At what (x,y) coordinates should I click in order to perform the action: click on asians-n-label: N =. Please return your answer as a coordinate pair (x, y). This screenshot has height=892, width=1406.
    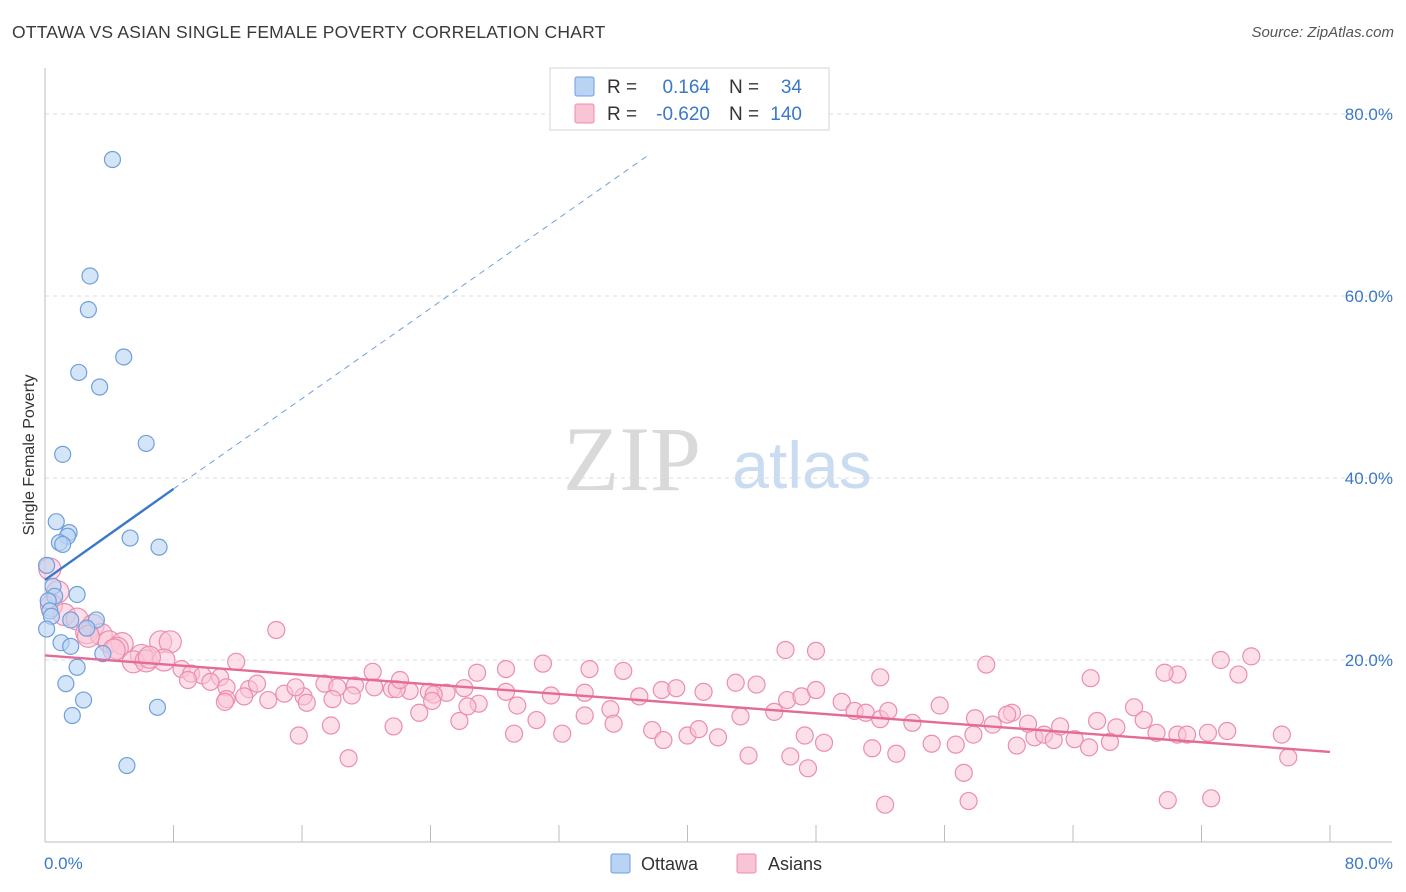
    Looking at the image, I should click on (744, 114).